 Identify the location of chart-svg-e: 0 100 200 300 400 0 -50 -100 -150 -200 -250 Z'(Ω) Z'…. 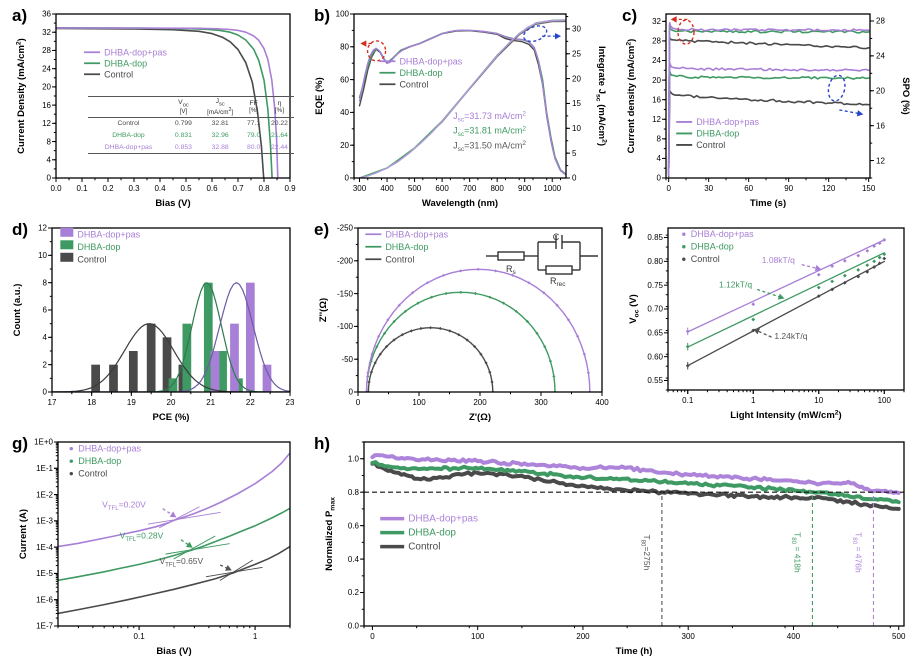
(463, 323).